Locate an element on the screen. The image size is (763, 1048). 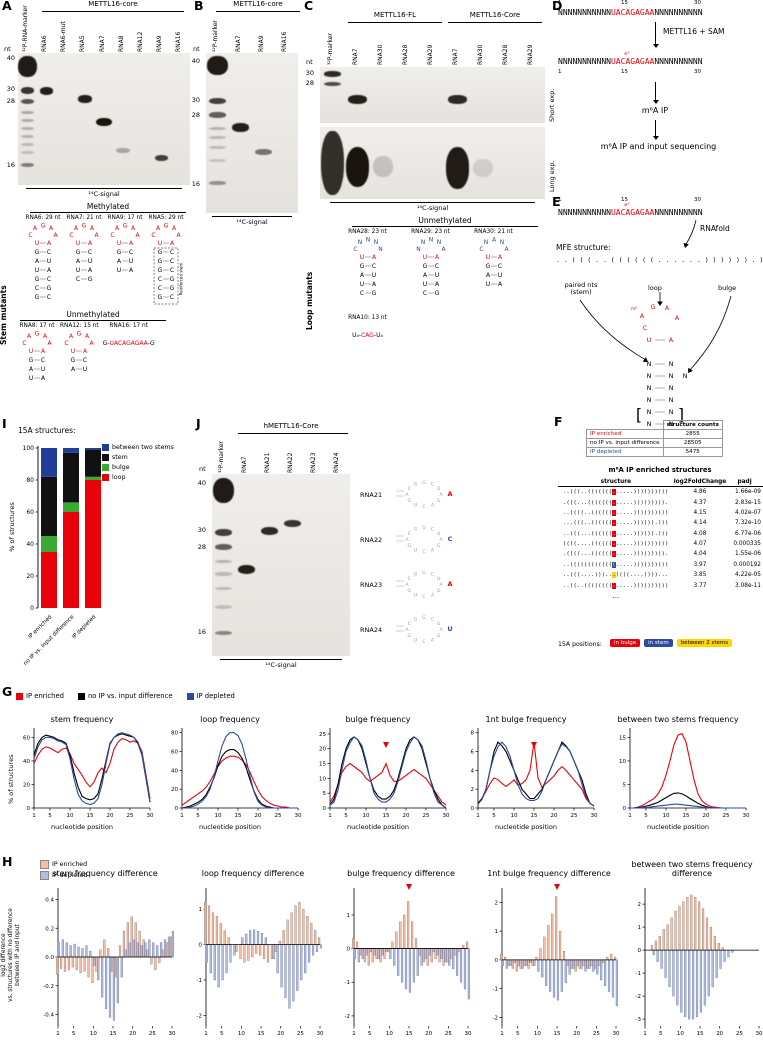
hairpin-diagram: A G AC AU AG CA UU AC G is located at coordinates (84, 253).